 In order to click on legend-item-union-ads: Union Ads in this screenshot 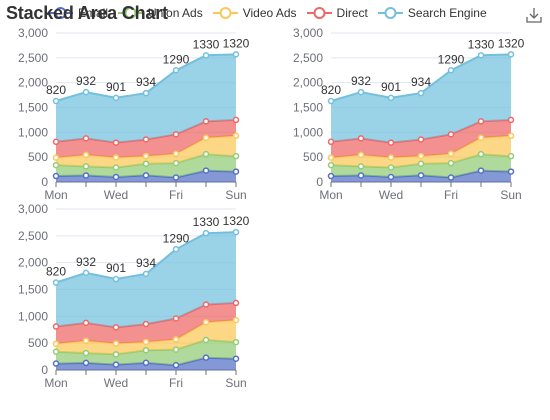, I will do `click(160, 13)`.